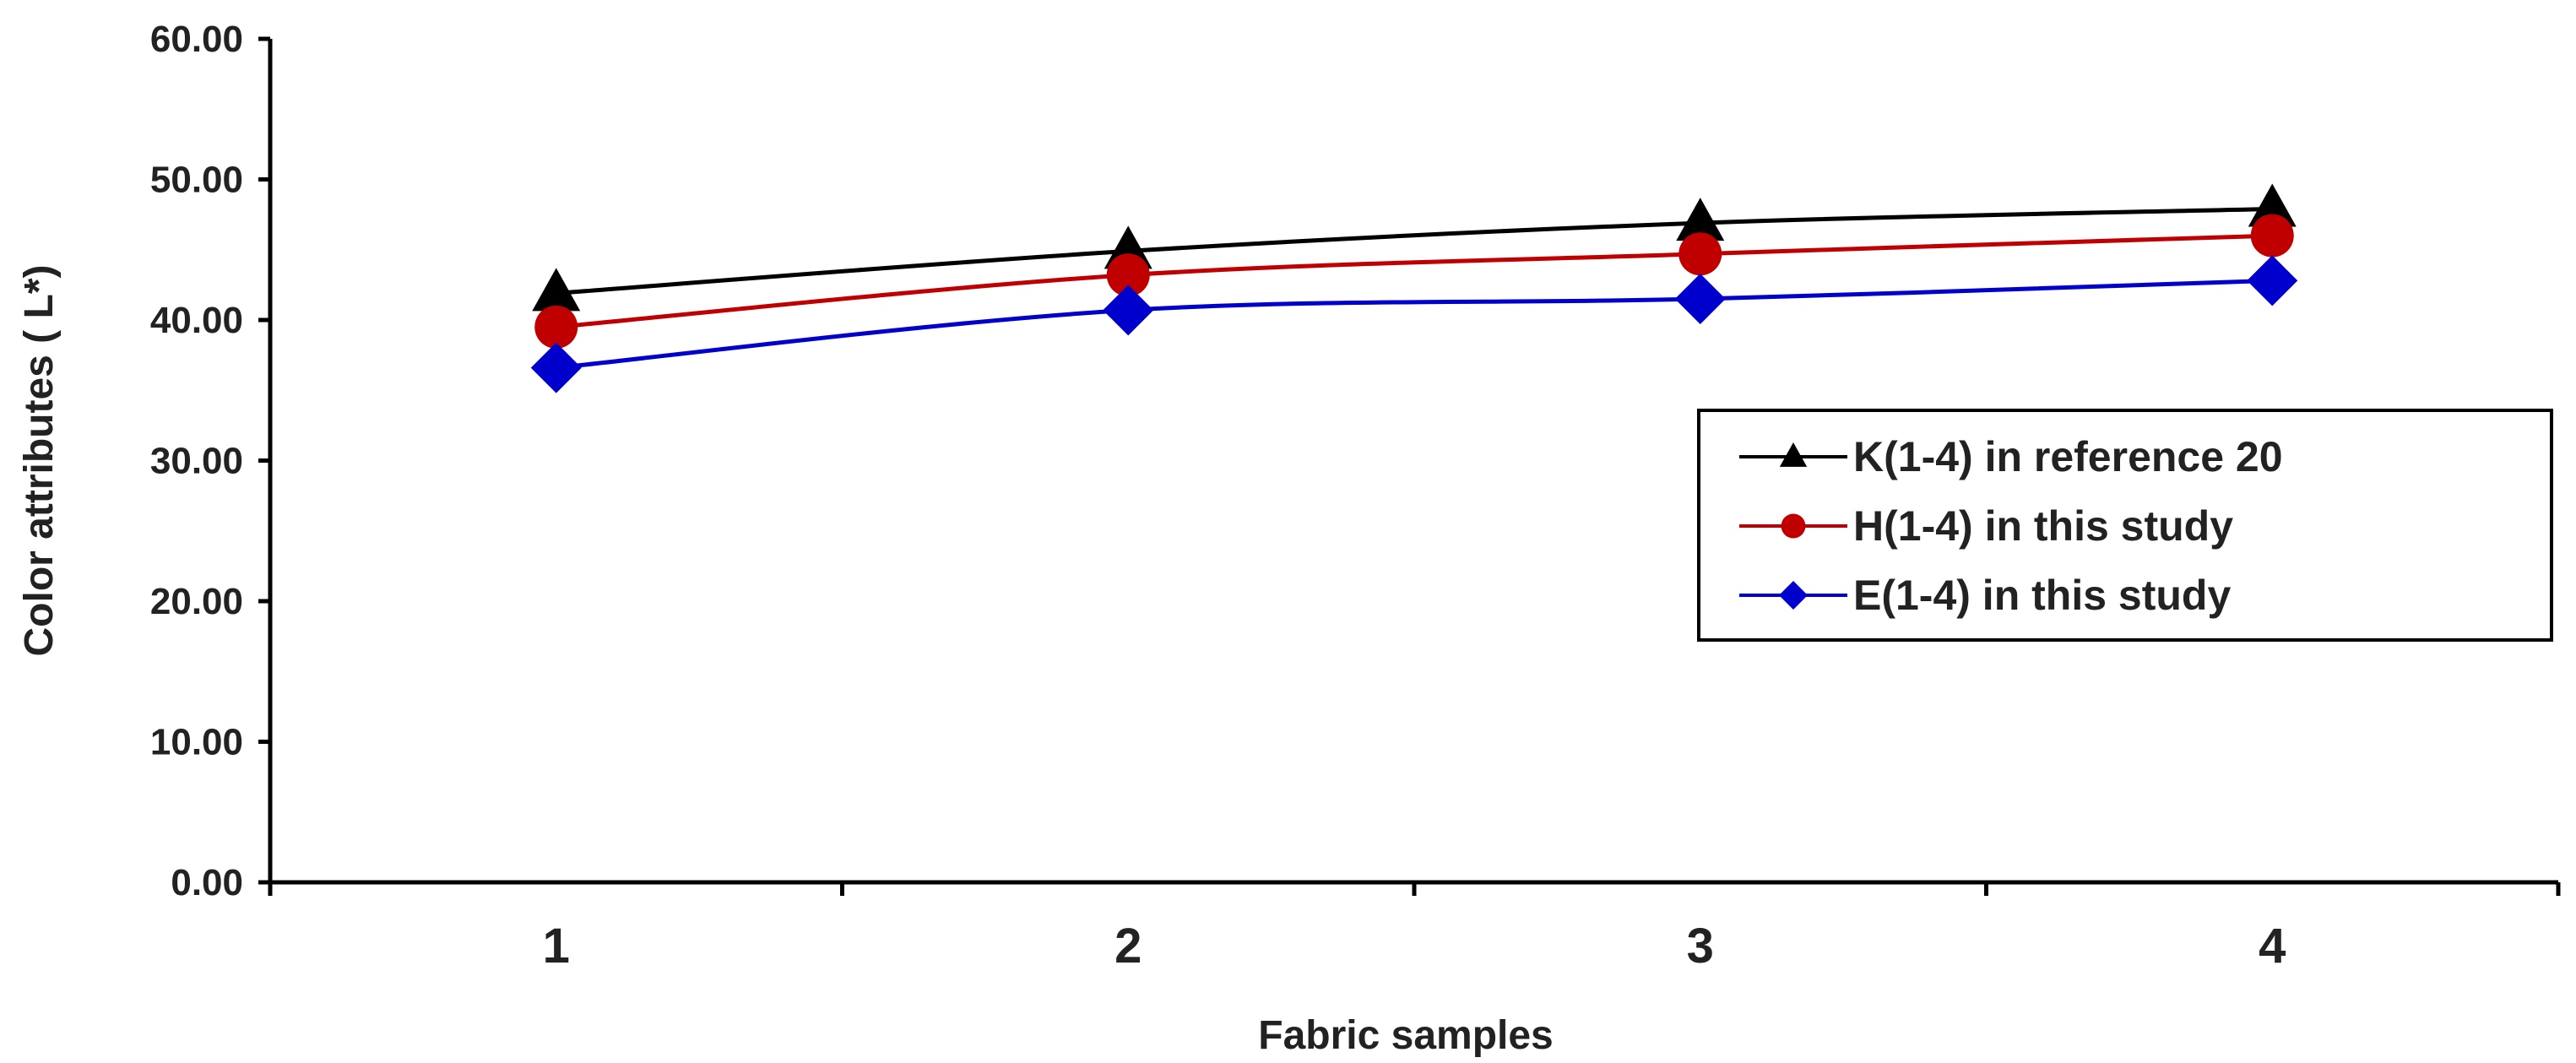  I want to click on y-tick-label: 60.00, so click(197, 39).